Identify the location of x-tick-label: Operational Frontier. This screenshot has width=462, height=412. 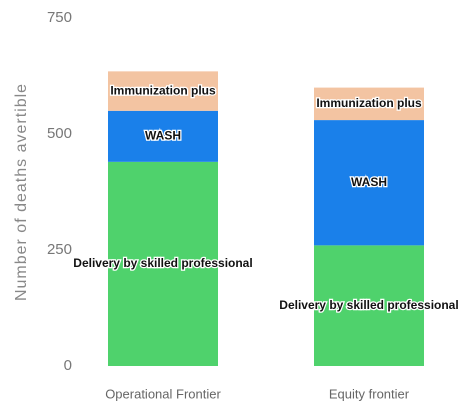
(163, 393).